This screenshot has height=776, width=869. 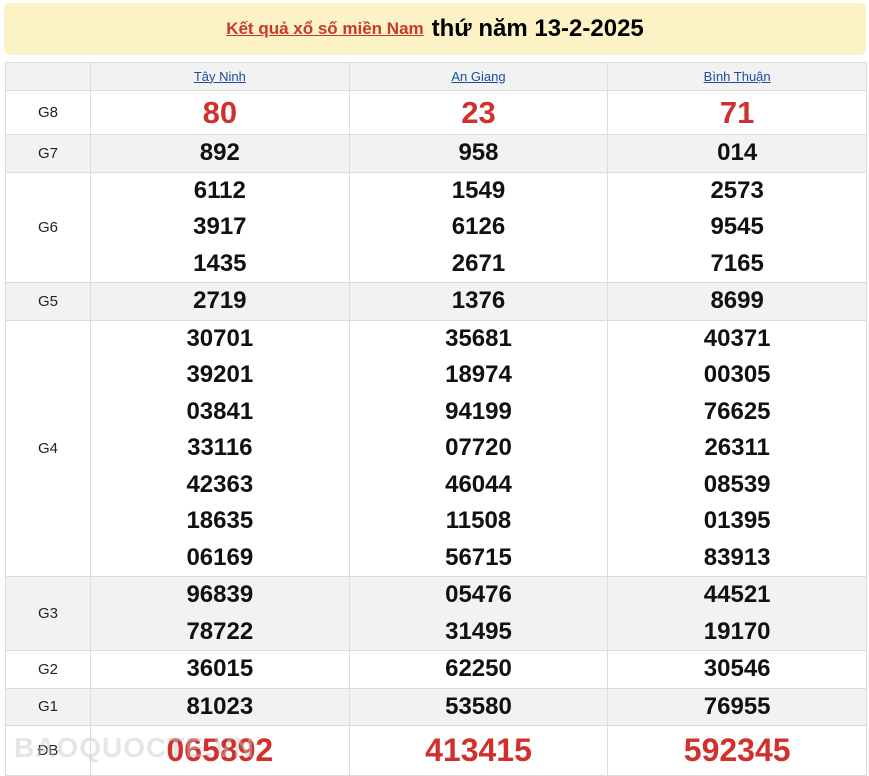 I want to click on prize-number: 014, so click(x=737, y=152).